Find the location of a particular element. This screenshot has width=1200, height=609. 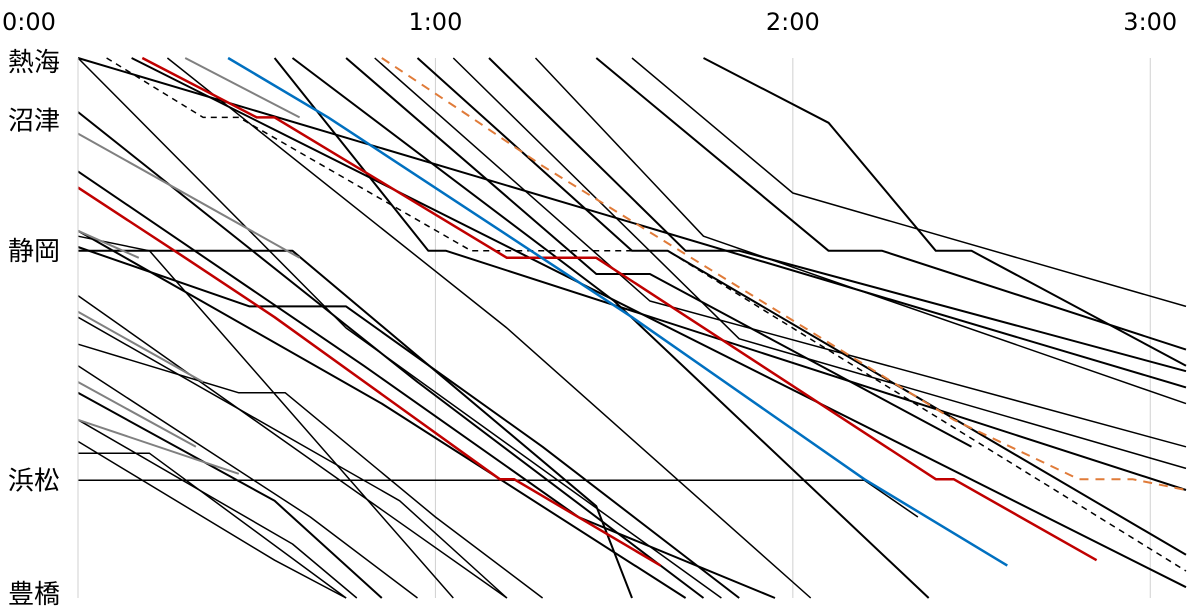

station-label: 熱海 is located at coordinates (34, 63).